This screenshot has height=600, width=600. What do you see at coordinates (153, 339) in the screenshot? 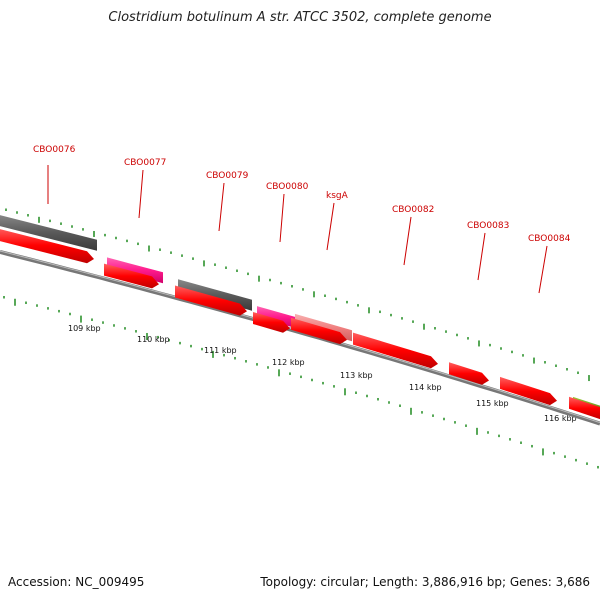
I see `tick-label: 110 kbp` at bounding box center [153, 339].